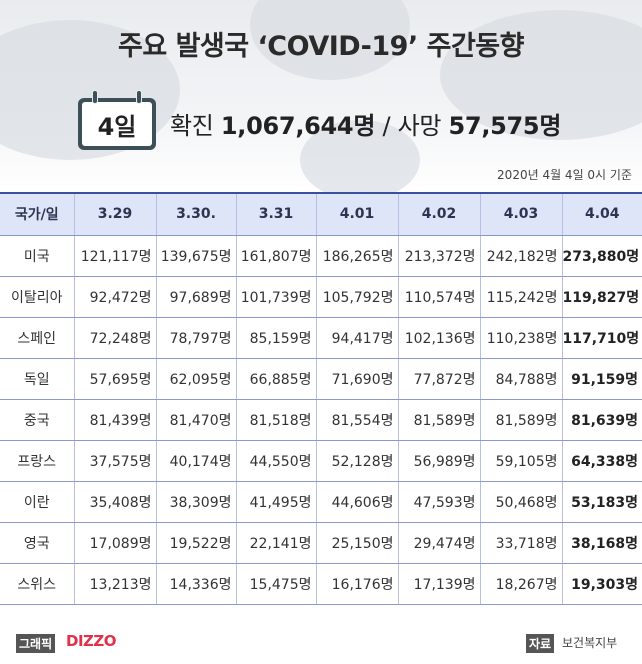  Describe the element at coordinates (602, 256) in the screenshot. I see `value-cell: 273,880명` at that location.